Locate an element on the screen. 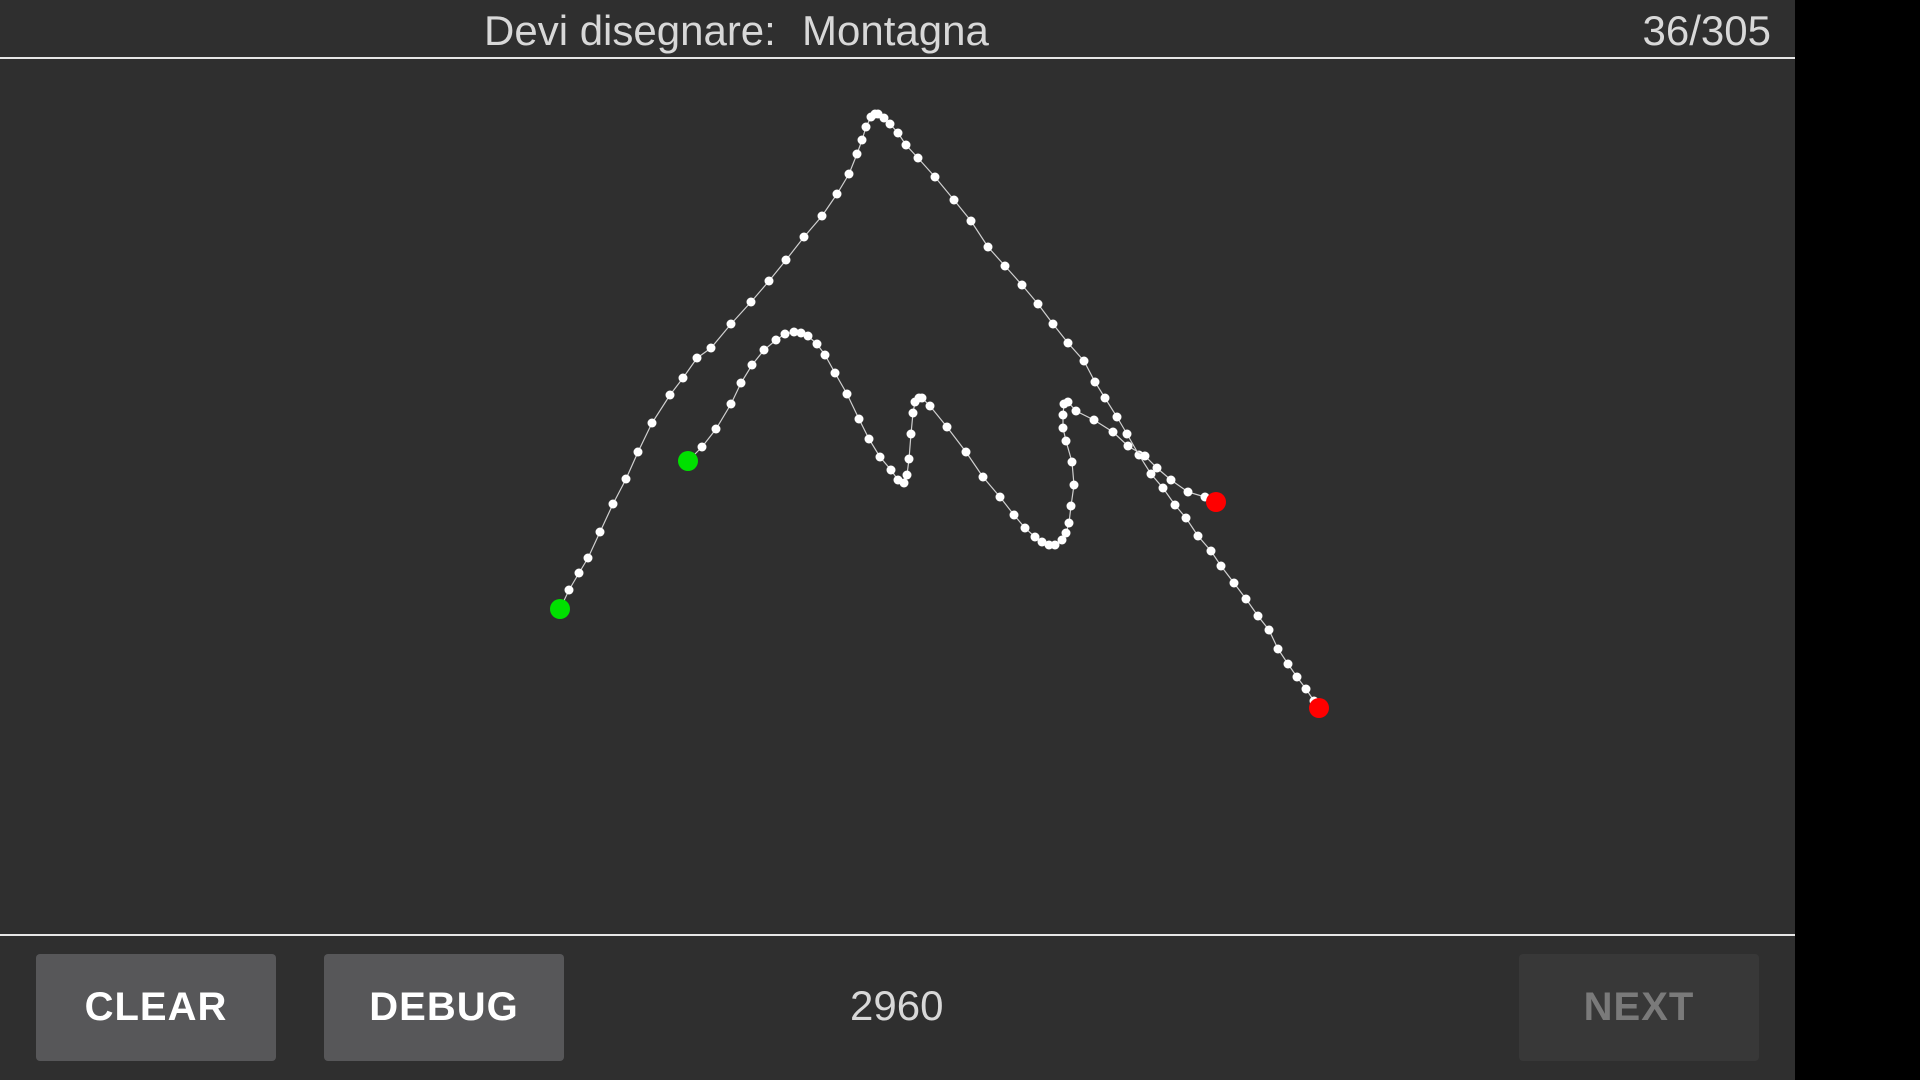 The image size is (1920, 1080). prompt-word: Montagna is located at coordinates (895, 30).